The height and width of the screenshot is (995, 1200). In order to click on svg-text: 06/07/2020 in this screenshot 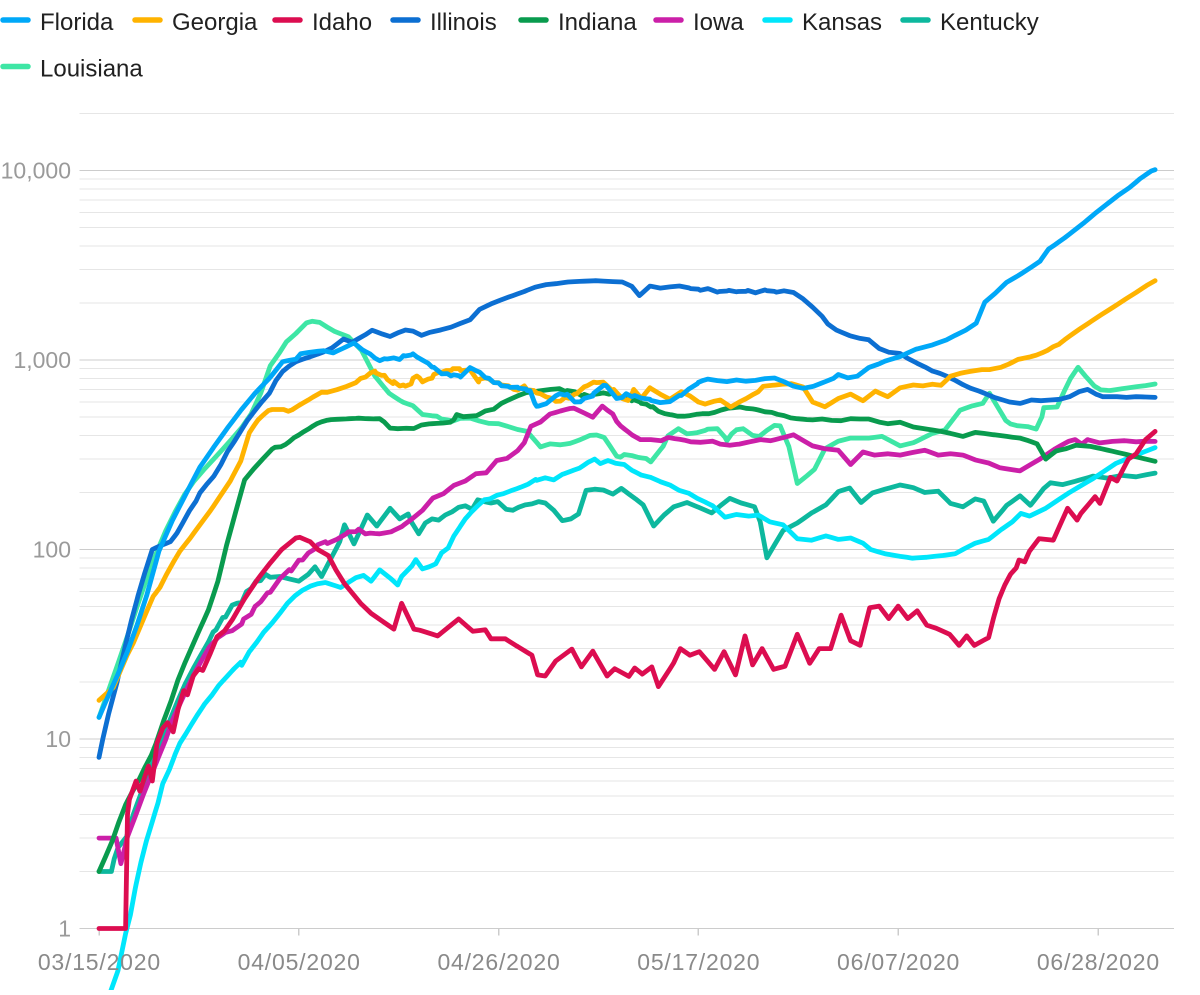, I will do `click(898, 962)`.